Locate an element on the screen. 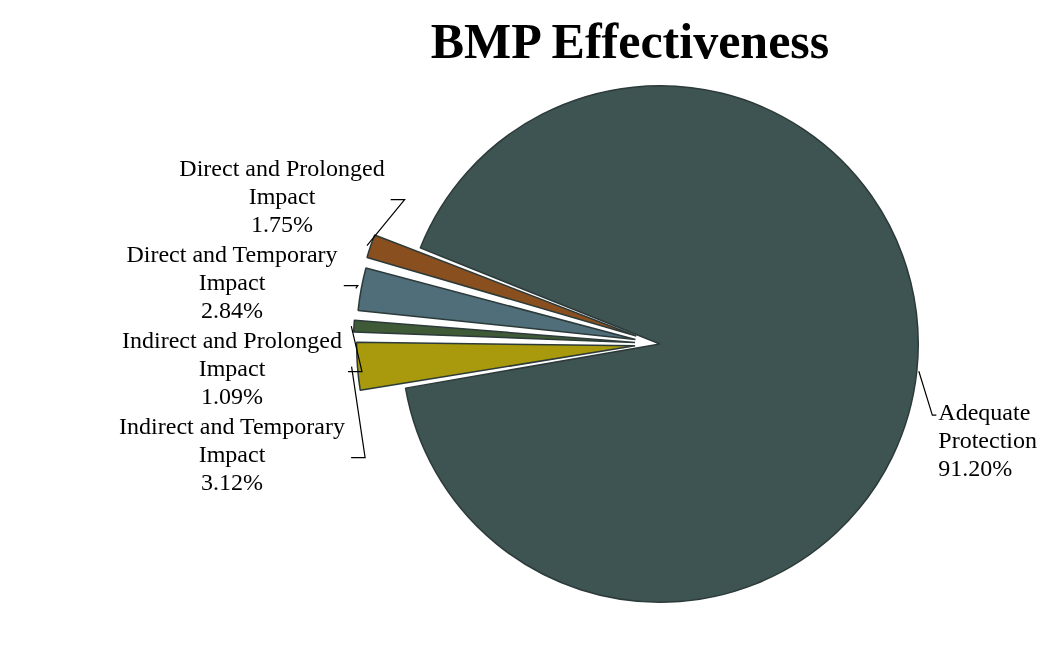 This screenshot has width=1045, height=658. slice-label: Indirect and Temporary Impact is located at coordinates (232, 439).